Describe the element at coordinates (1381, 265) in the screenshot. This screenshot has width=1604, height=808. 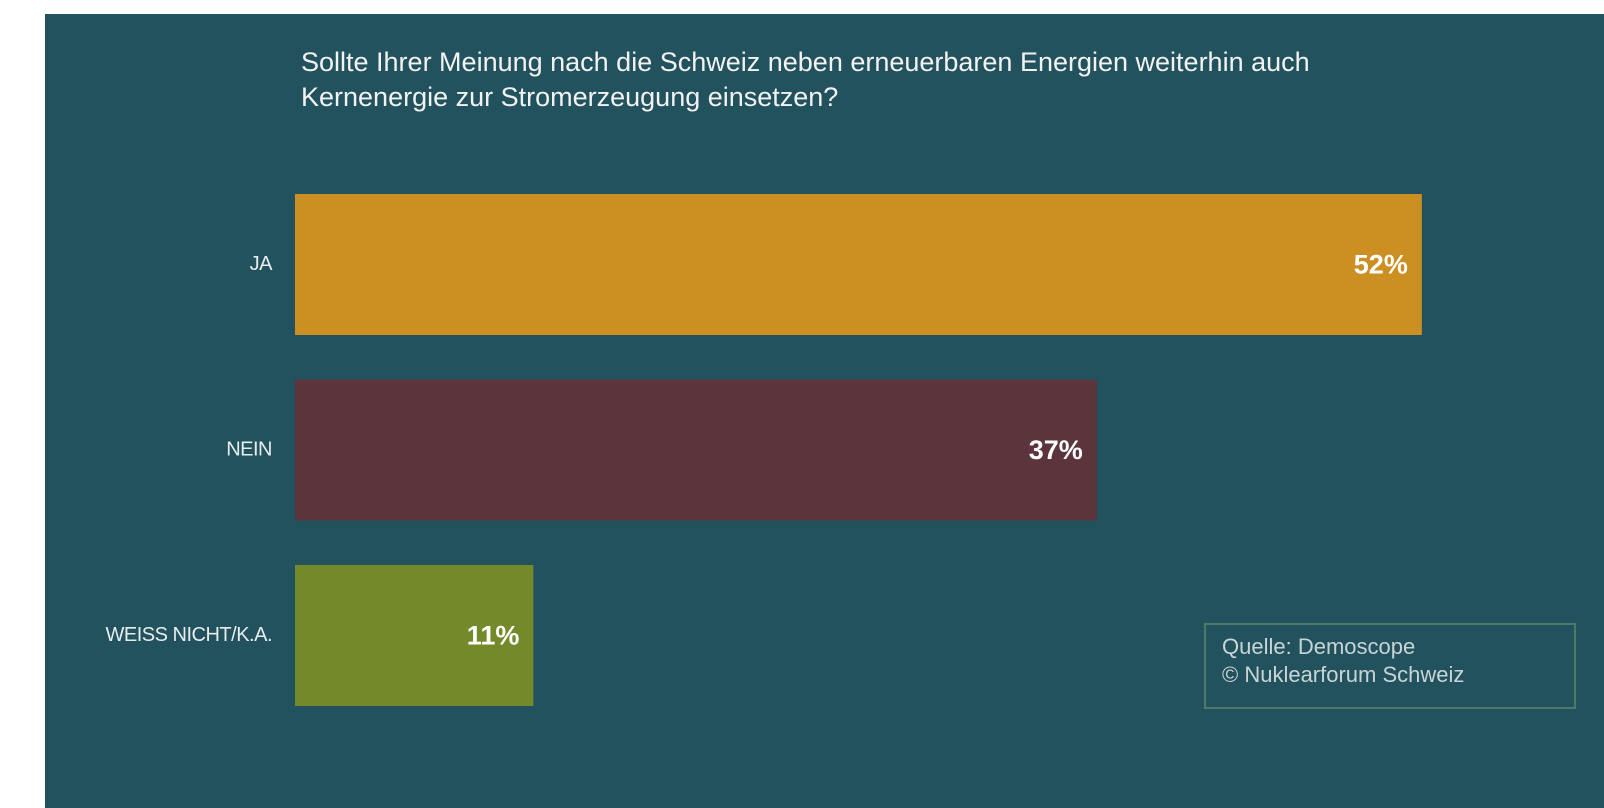
I see `value-label: 52%` at that location.